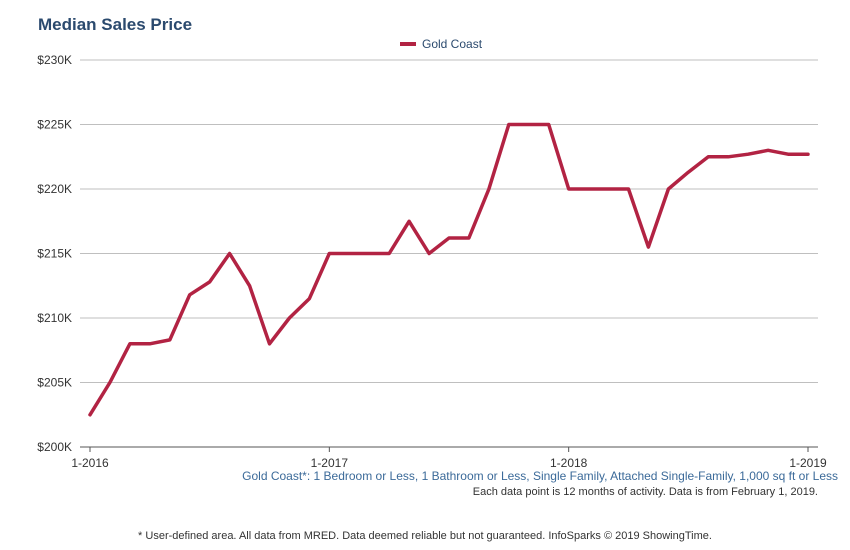  I want to click on x-tick-label: 1-2017, so click(330, 463).